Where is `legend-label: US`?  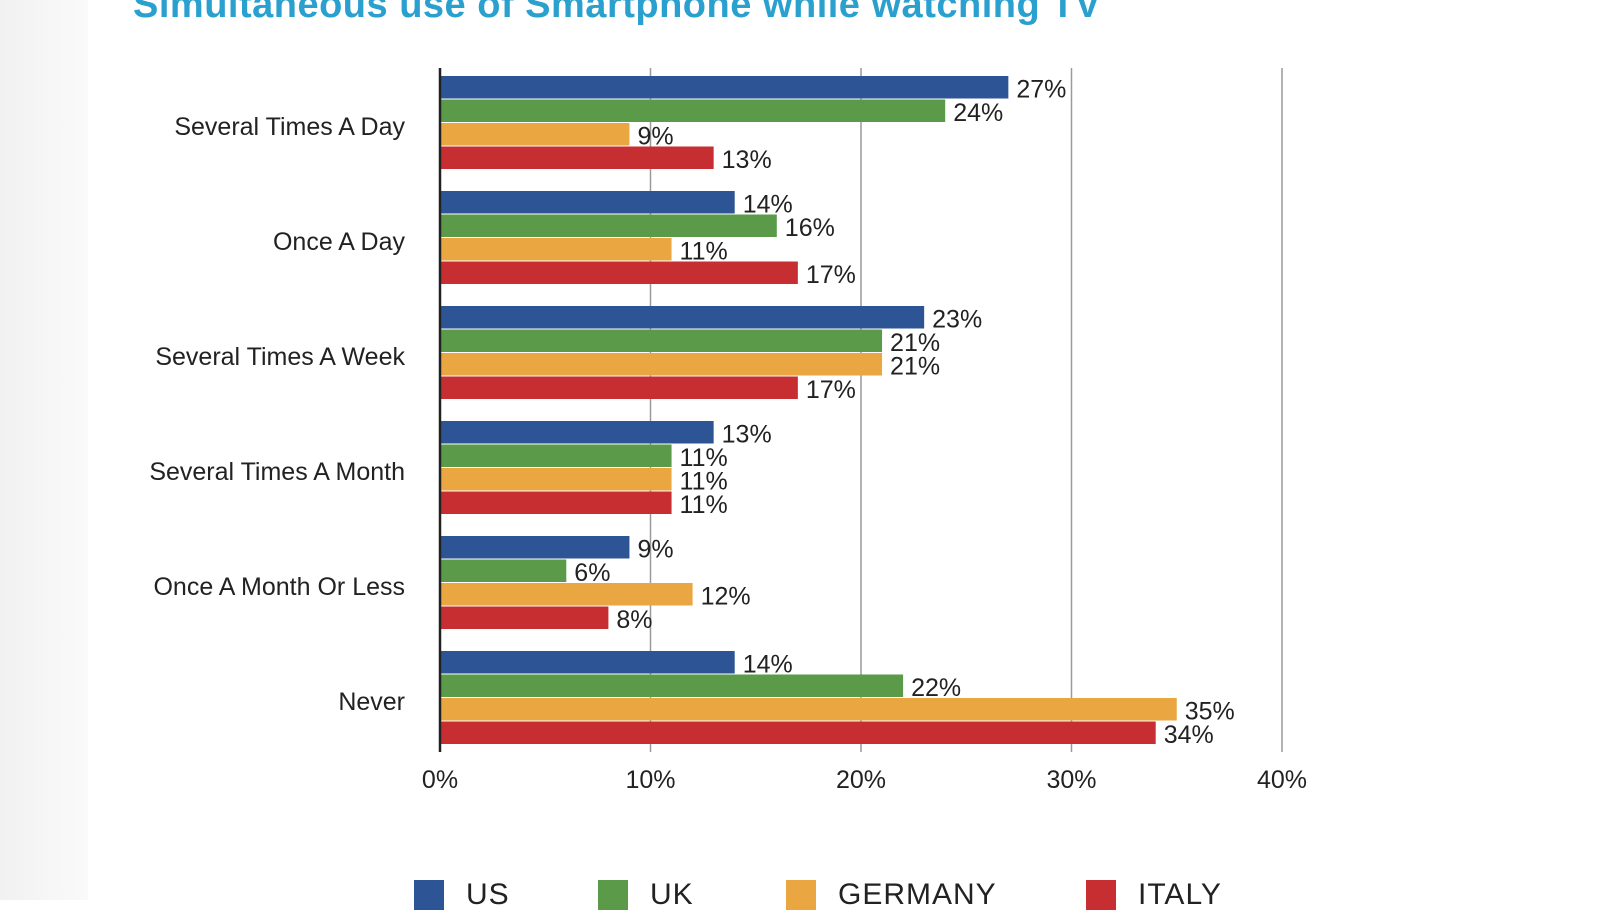 legend-label: US is located at coordinates (488, 894).